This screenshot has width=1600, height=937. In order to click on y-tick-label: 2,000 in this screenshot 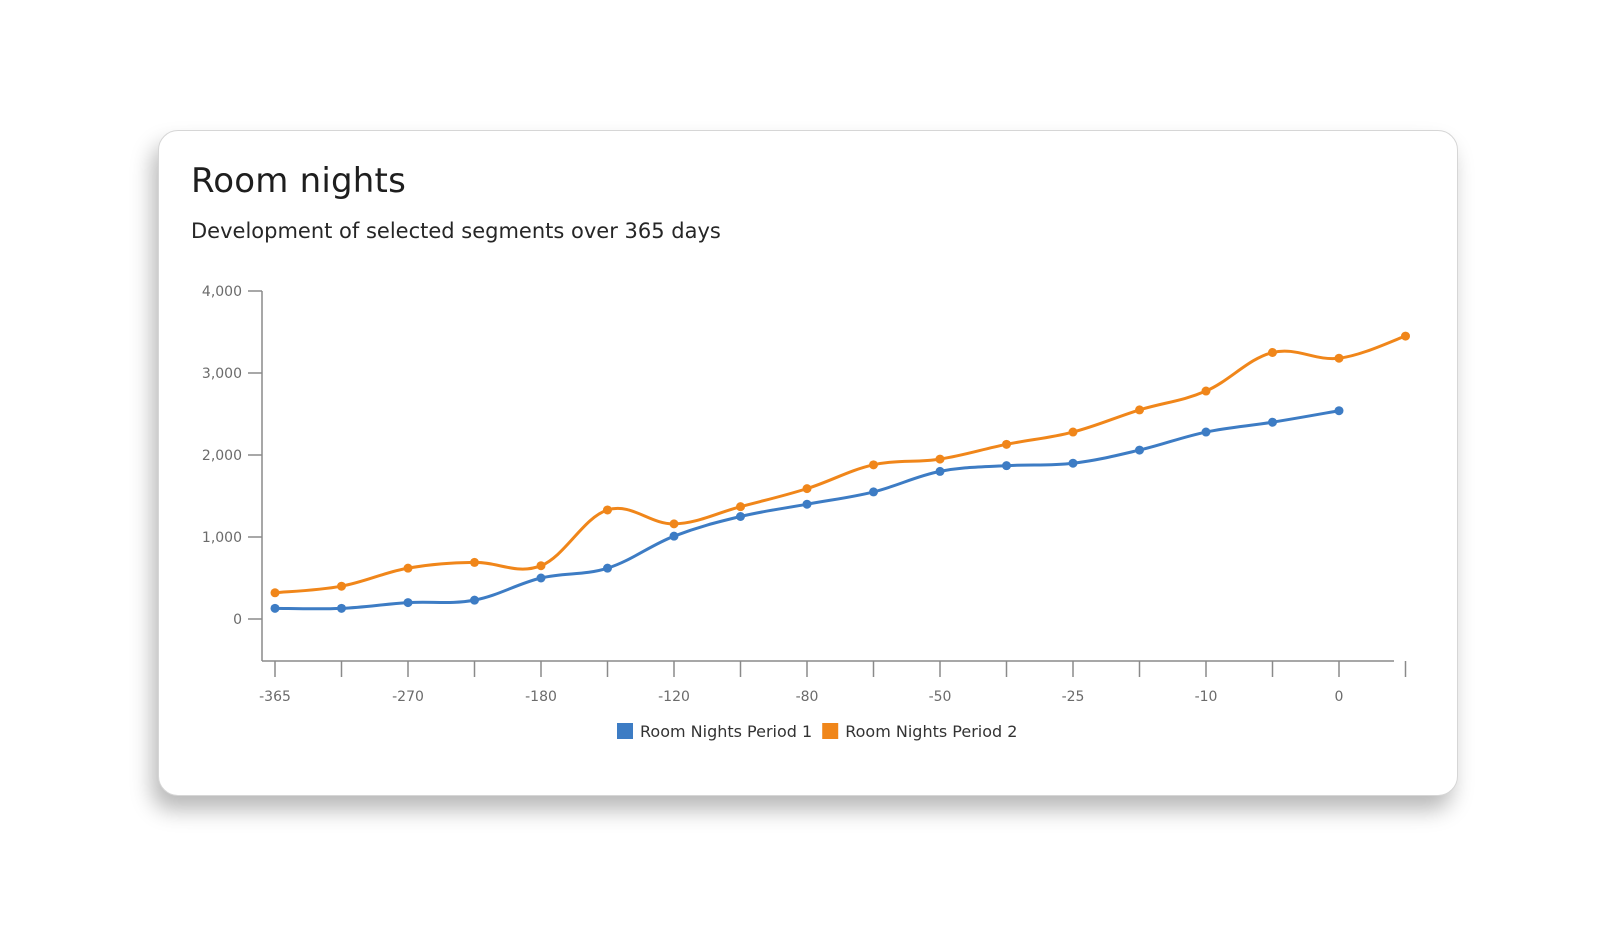, I will do `click(222, 456)`.